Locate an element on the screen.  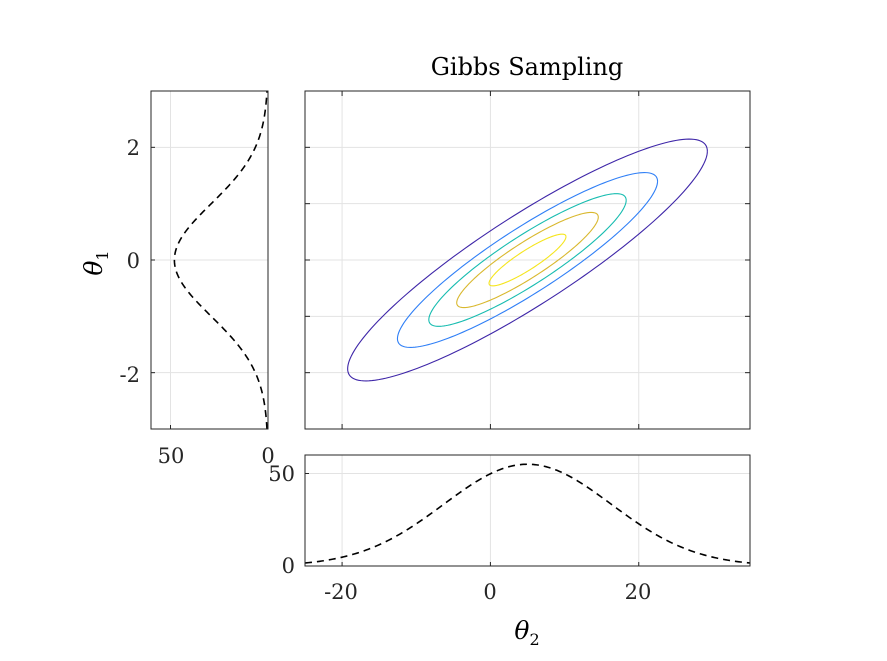
x-axis-label-symbol: θ is located at coordinates (521, 630).